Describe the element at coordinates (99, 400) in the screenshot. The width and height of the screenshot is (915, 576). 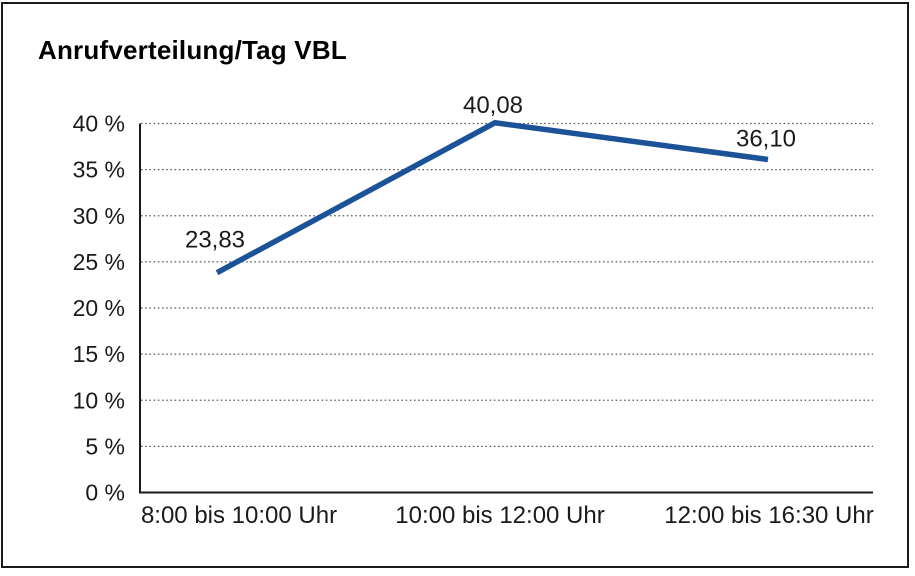
I see `y-tick-label: 10 %` at that location.